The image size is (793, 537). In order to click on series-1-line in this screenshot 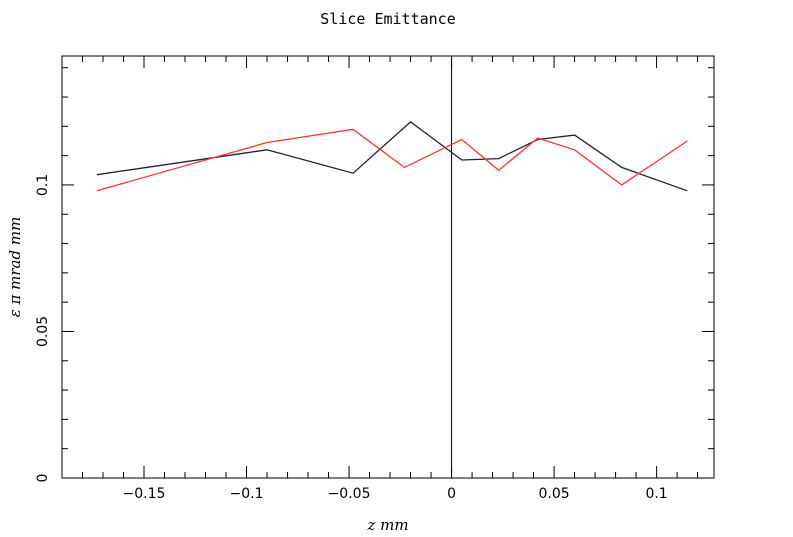, I will do `click(392, 156)`.